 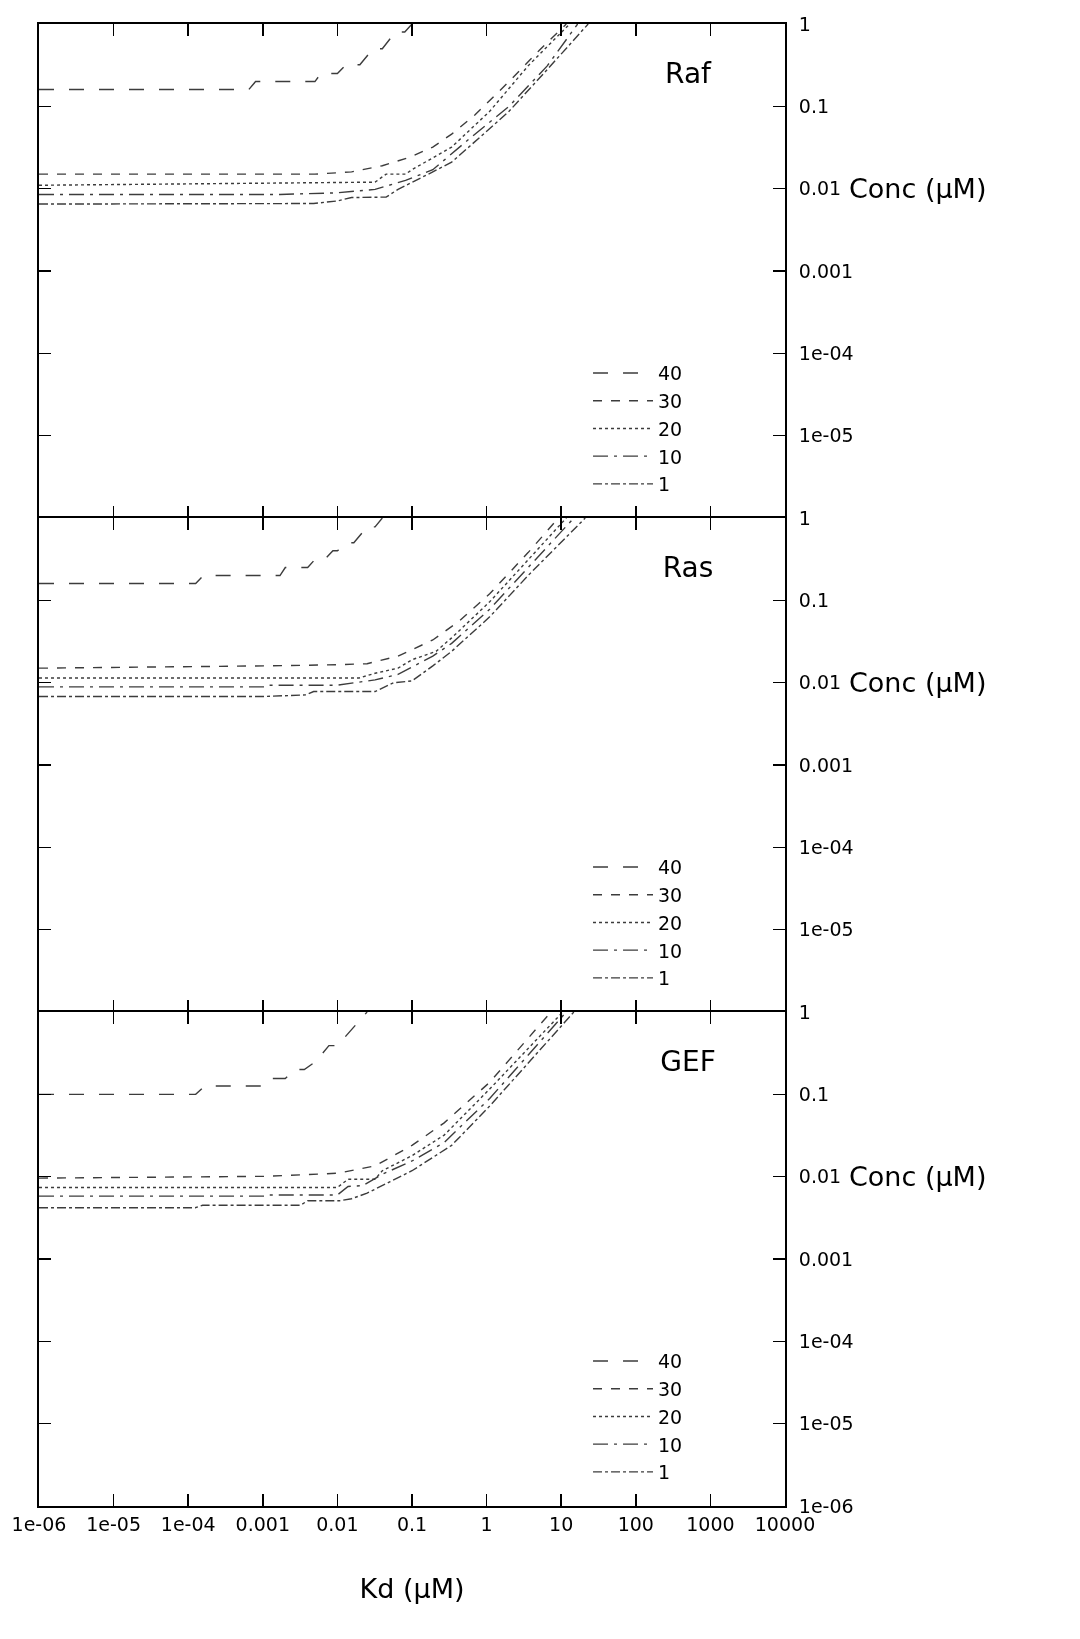 What do you see at coordinates (635, 1523) in the screenshot?
I see `x-tick-label: 100` at bounding box center [635, 1523].